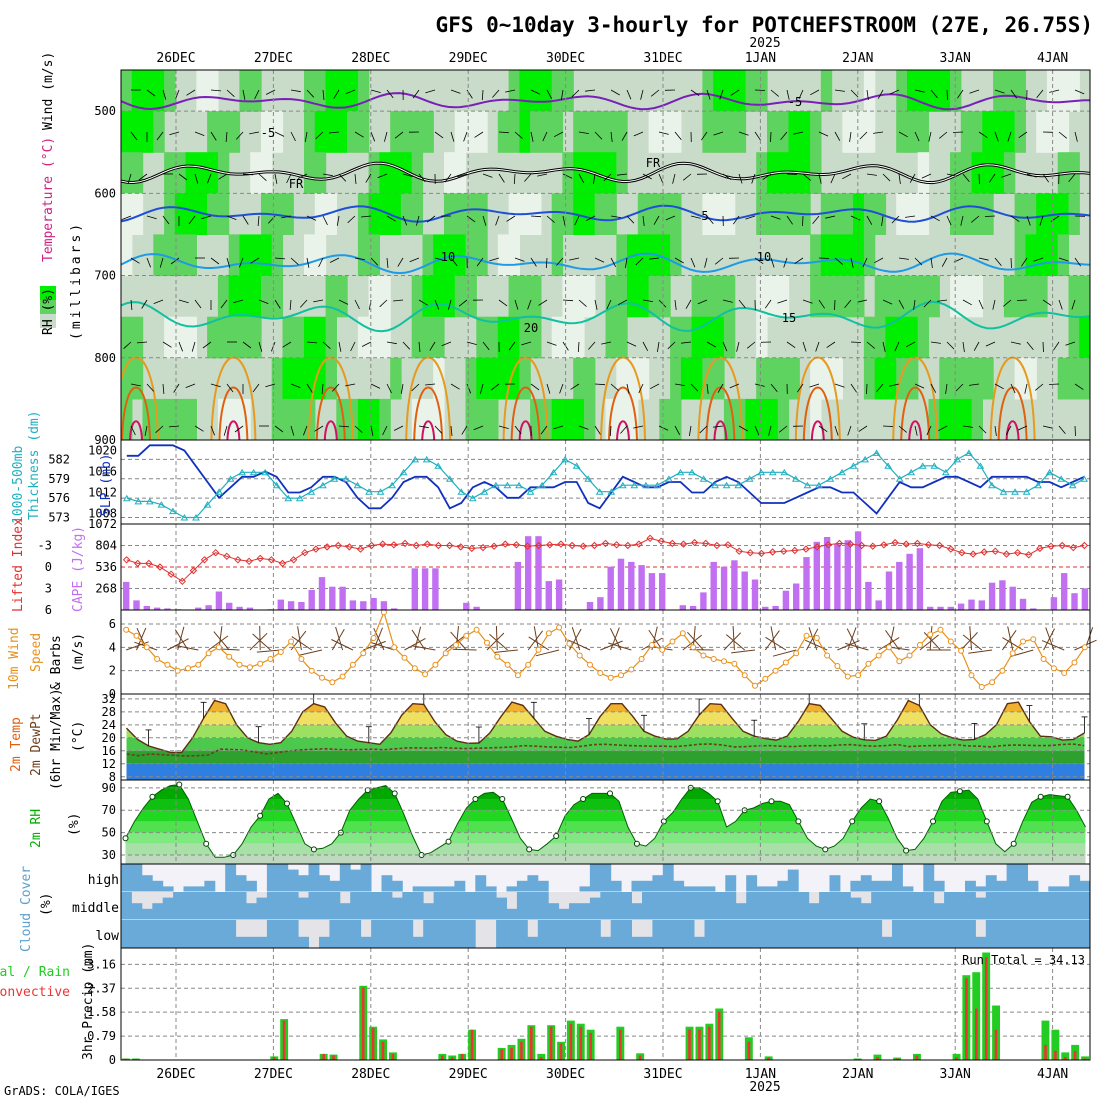 This screenshot has width=1100, height=1100. Describe the element at coordinates (105, 193) in the screenshot. I see `pressure-tick: 600` at that location.